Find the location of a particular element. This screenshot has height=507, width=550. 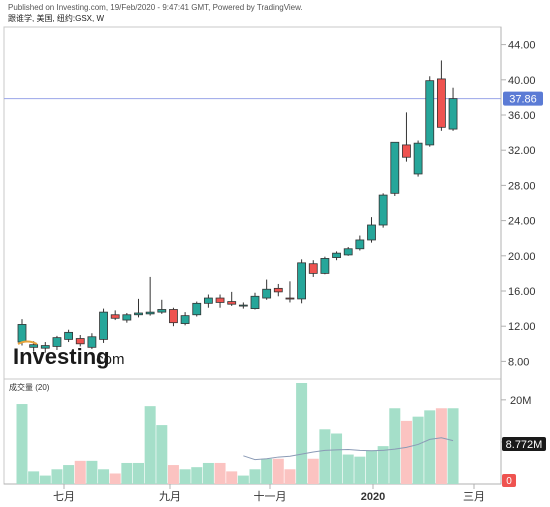

logo-main: Investing is located at coordinates (61, 356).